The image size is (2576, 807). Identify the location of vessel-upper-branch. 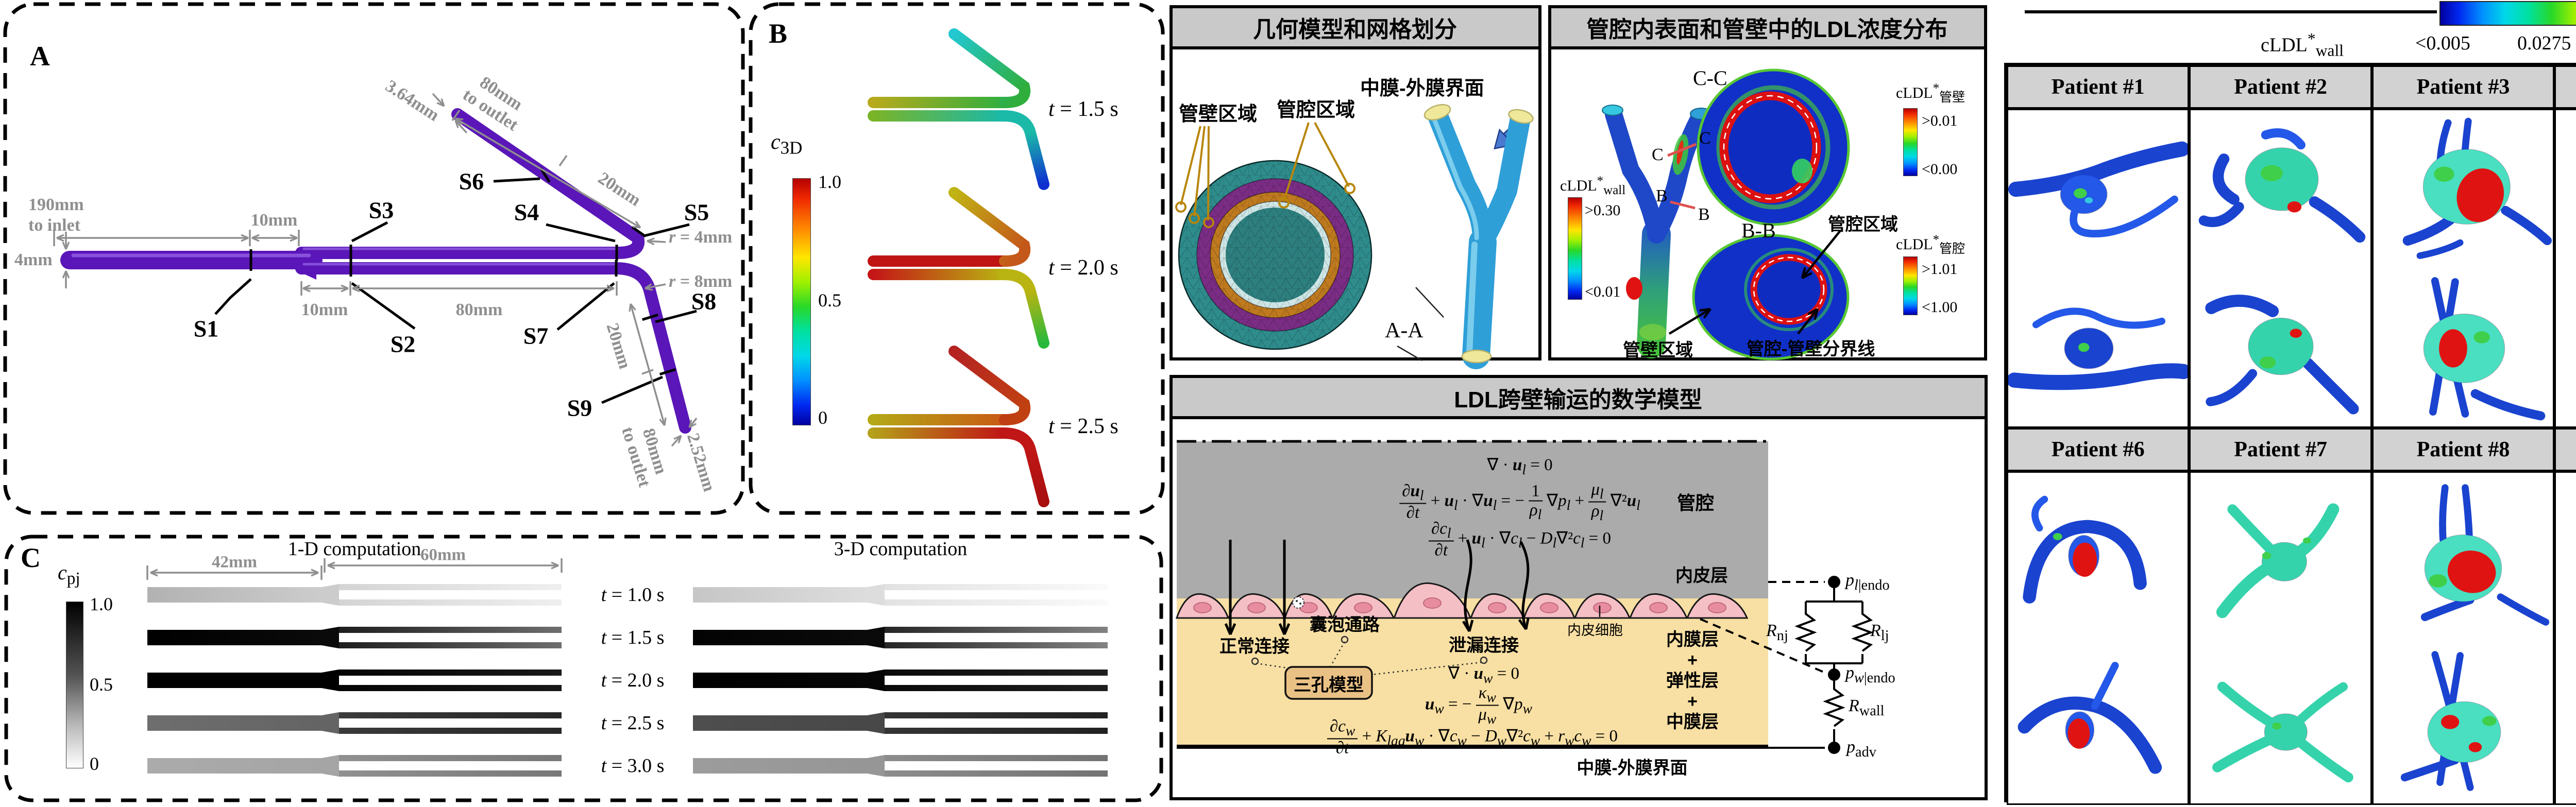
(470, 183).